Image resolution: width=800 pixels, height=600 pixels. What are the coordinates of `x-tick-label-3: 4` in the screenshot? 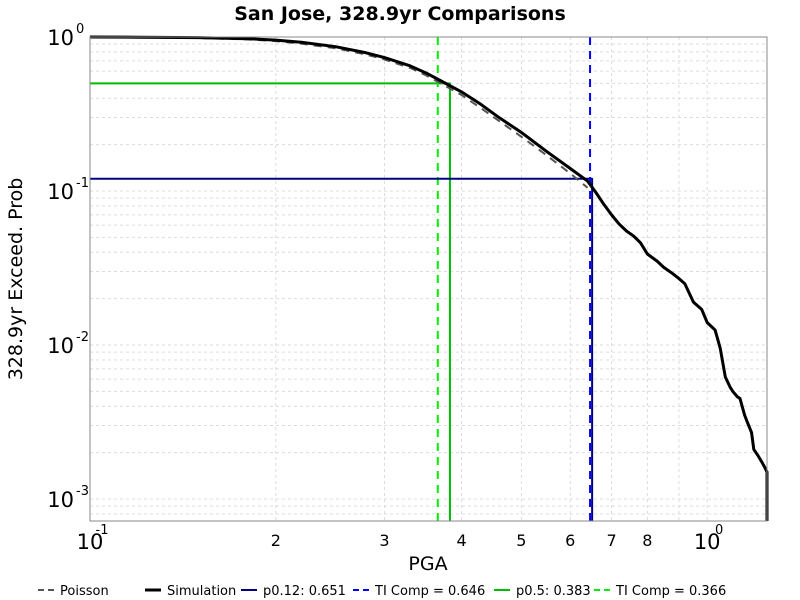 It's located at (461, 540).